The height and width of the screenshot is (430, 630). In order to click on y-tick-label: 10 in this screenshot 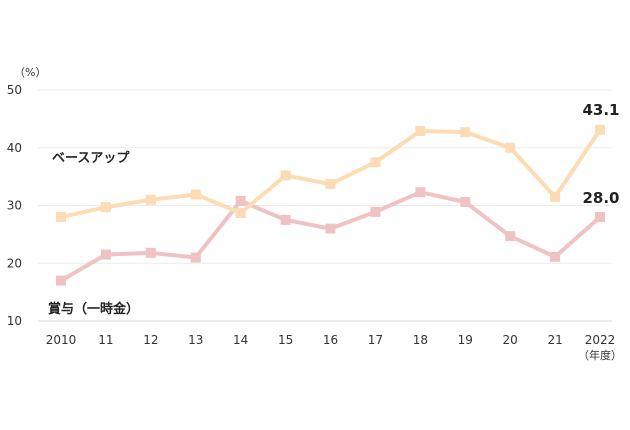, I will do `click(14, 321)`.